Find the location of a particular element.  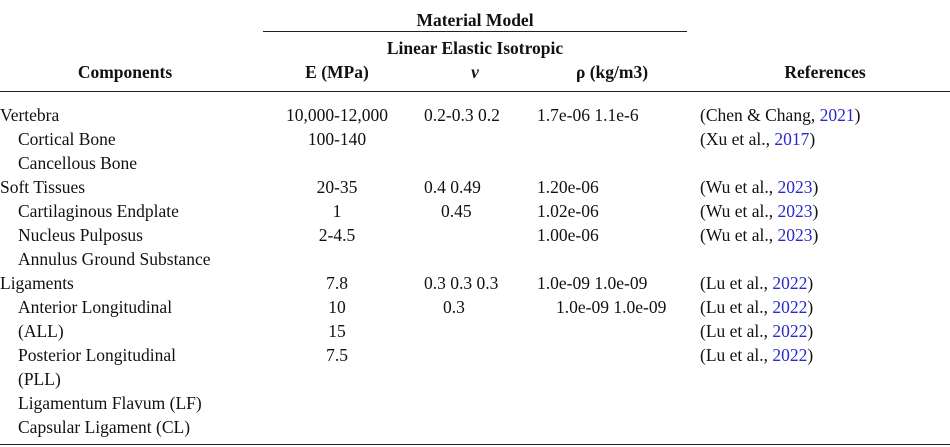

modulus: 1 is located at coordinates (337, 211).